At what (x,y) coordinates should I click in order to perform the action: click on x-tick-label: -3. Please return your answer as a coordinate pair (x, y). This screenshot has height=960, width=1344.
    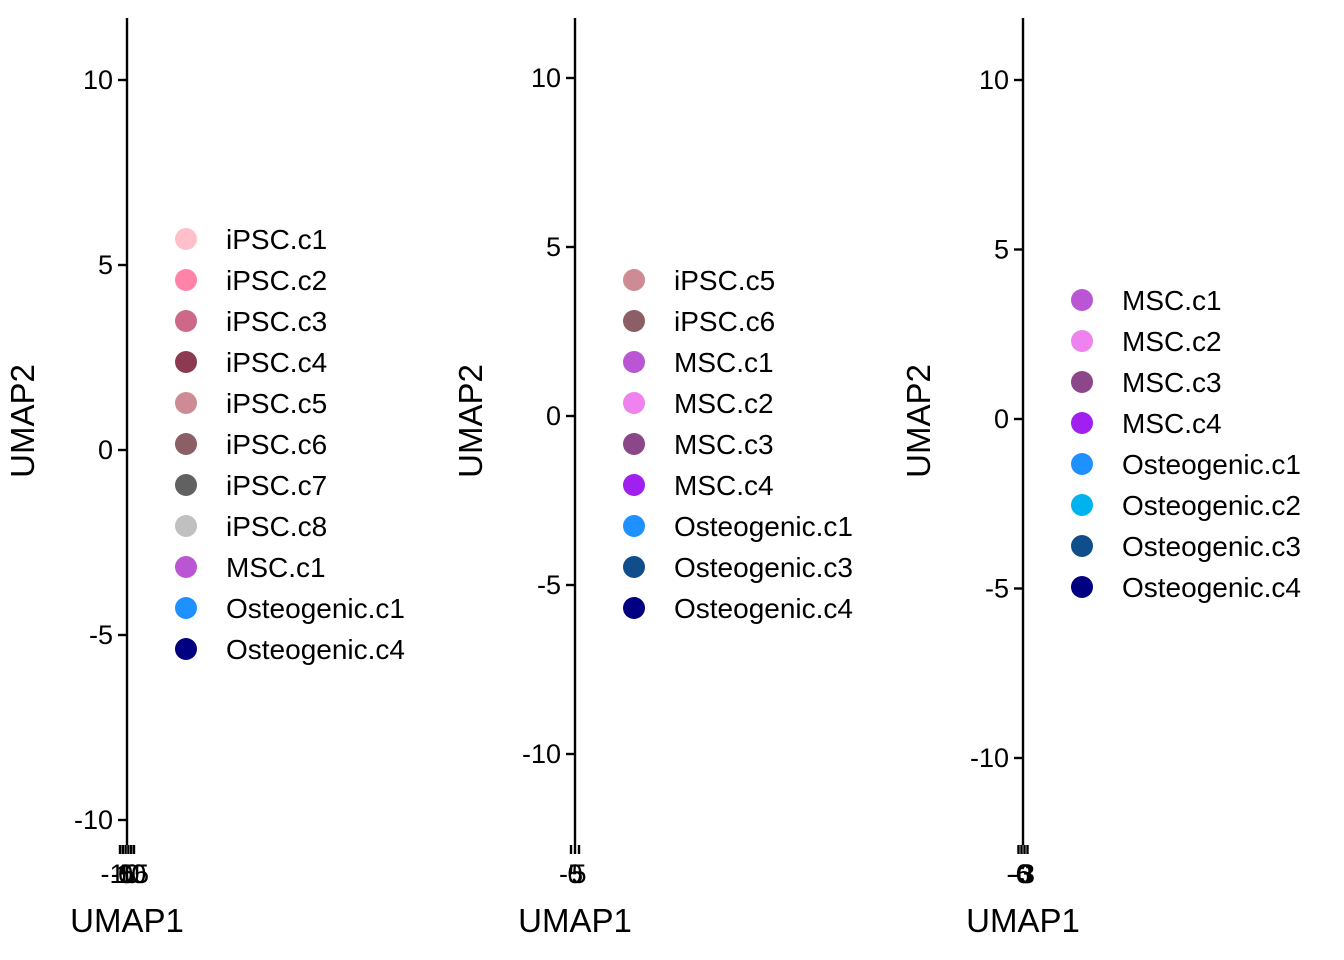
    Looking at the image, I should click on (1021, 874).